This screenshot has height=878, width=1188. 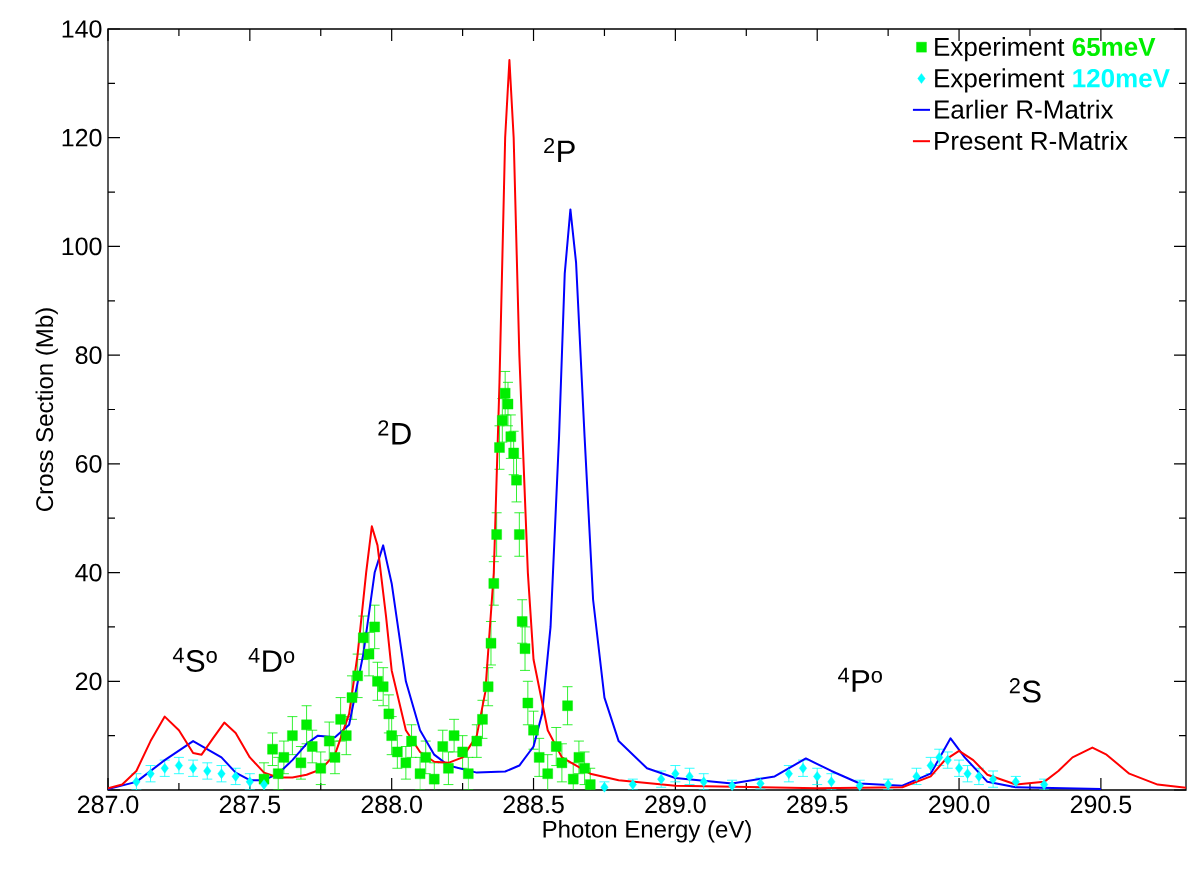 I want to click on x-axis-title: Photon Energy (eV), so click(x=647, y=831).